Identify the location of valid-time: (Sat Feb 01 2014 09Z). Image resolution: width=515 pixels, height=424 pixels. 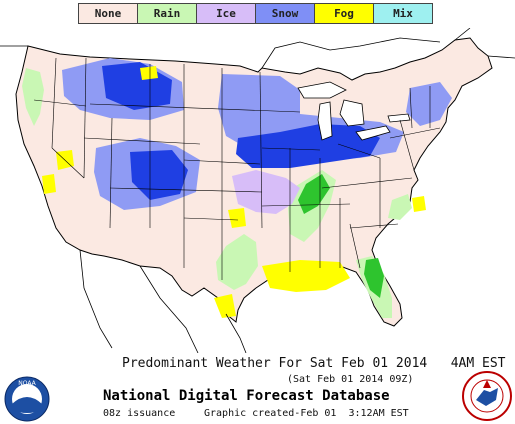
(350, 379).